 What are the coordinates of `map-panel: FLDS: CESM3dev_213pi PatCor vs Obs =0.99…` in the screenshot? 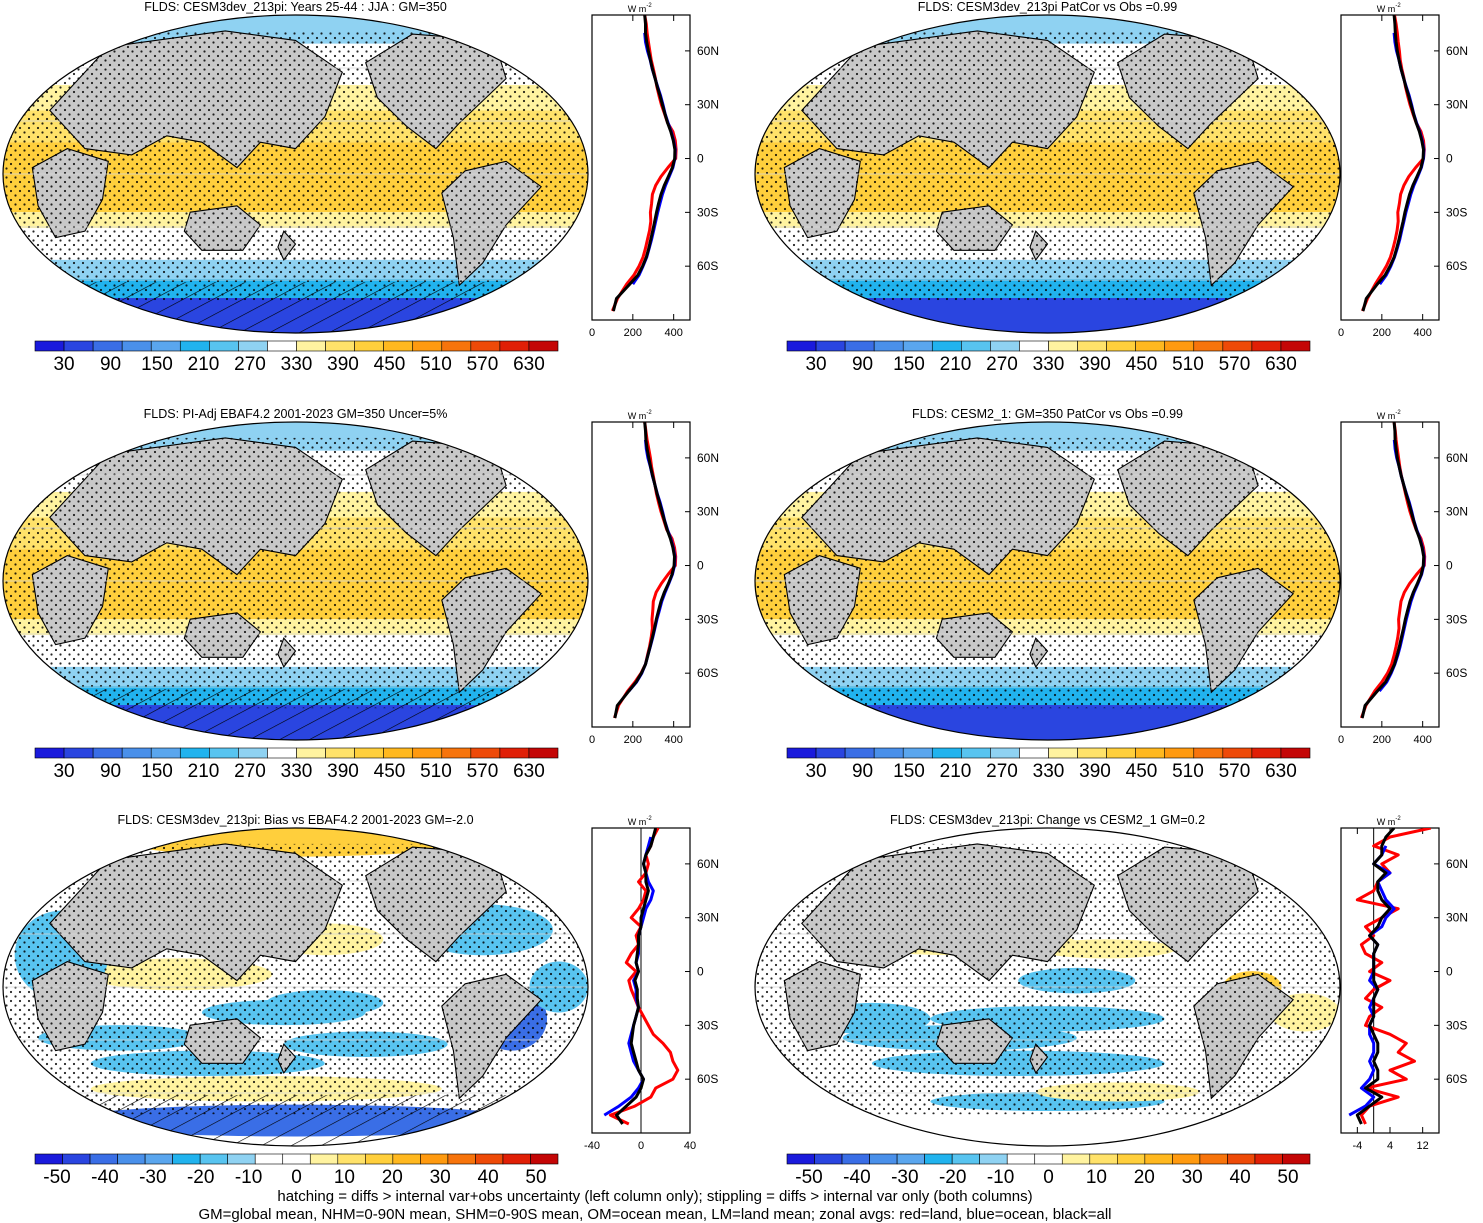 It's located at (1047, 187).